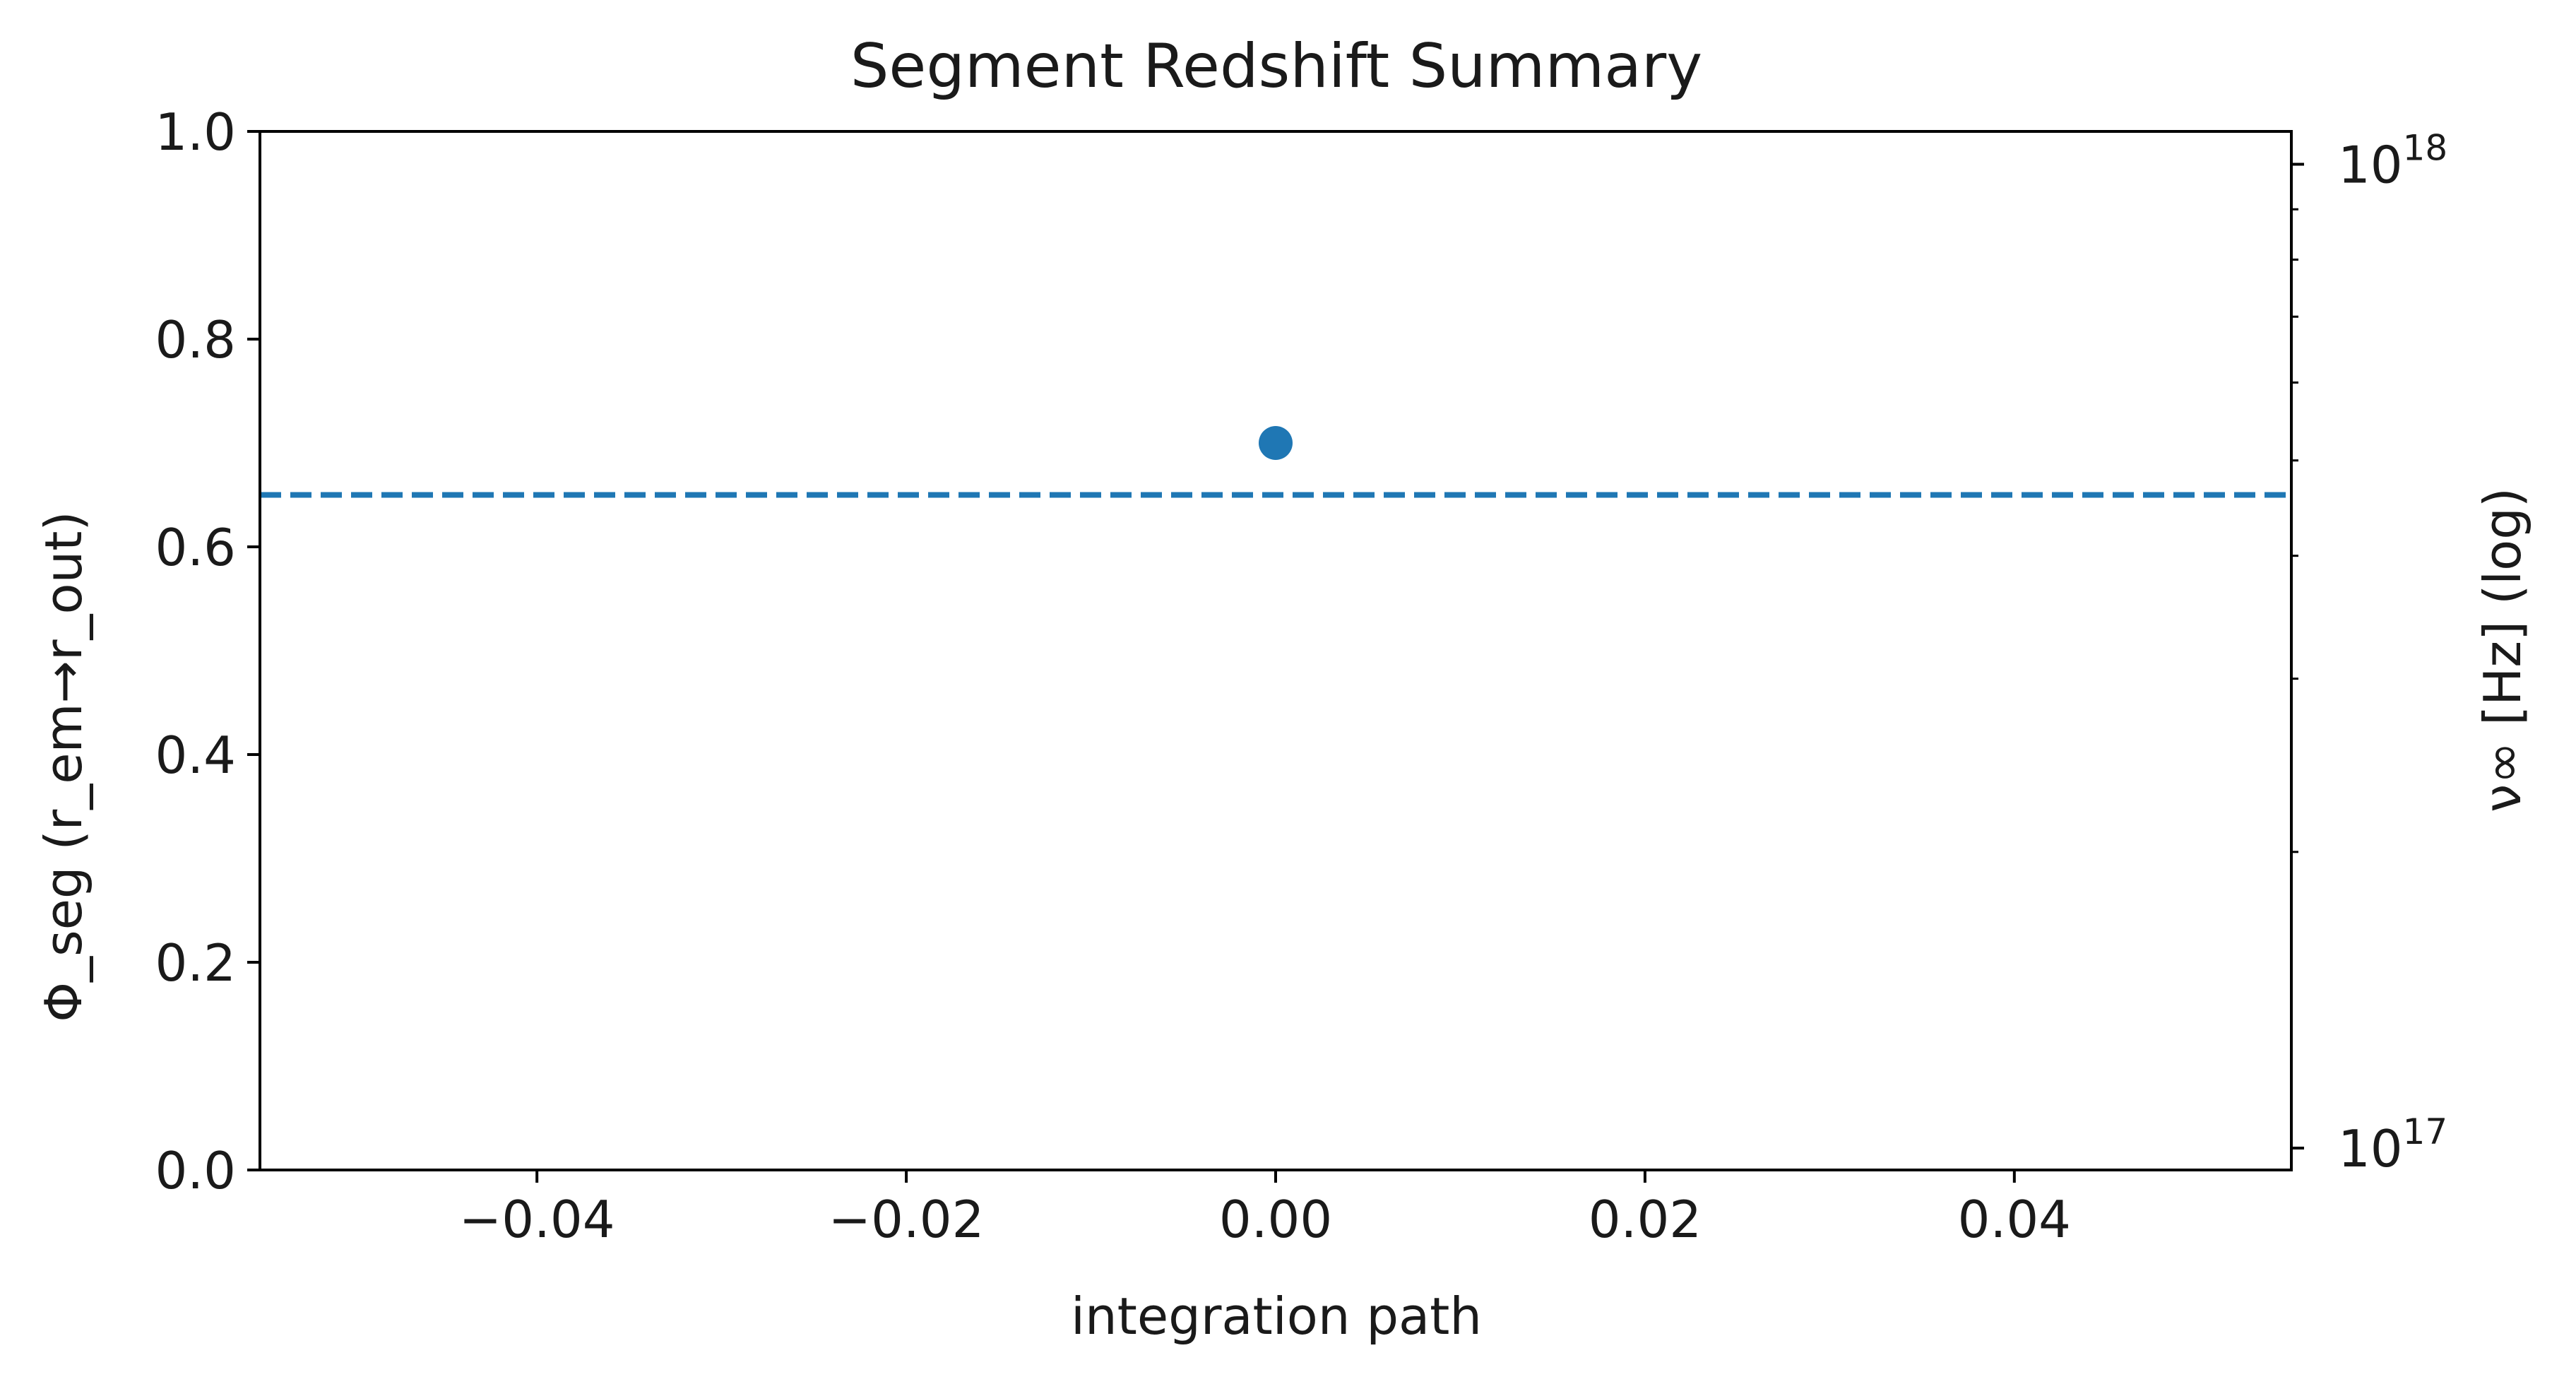  What do you see at coordinates (2502, 649) in the screenshot?
I see `y2-axis-label: ν∞ [Hz] (log)` at bounding box center [2502, 649].